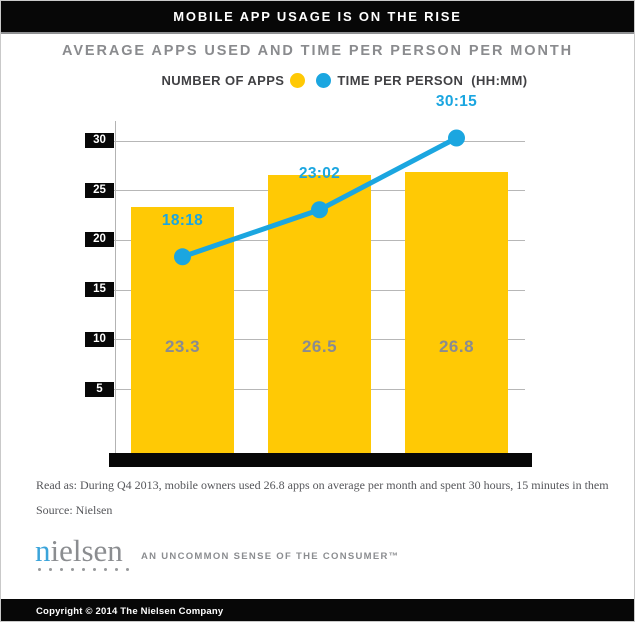 The height and width of the screenshot is (622, 635). Describe the element at coordinates (43, 550) in the screenshot. I see `logo-letter-n: n` at that location.